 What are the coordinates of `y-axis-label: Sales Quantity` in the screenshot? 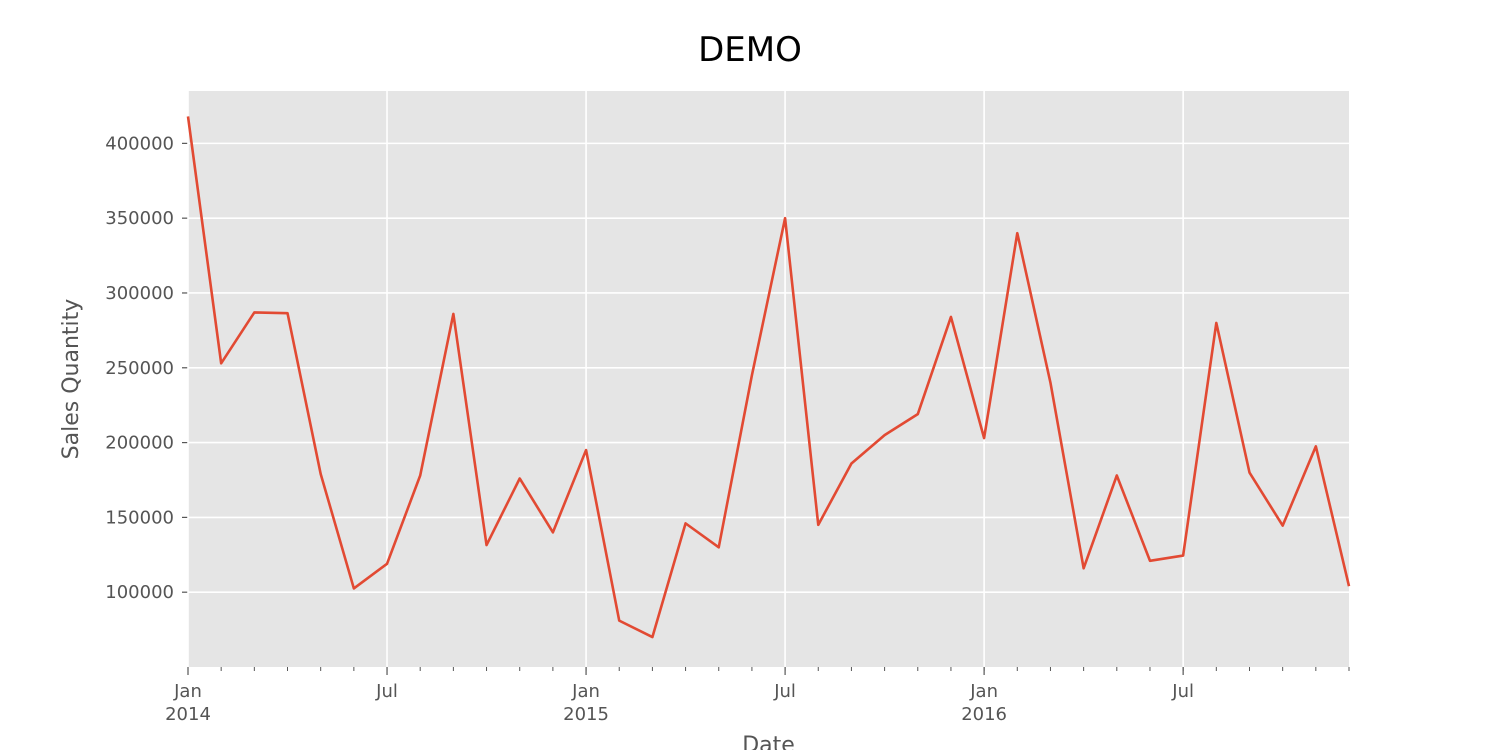 It's located at (71, 379).